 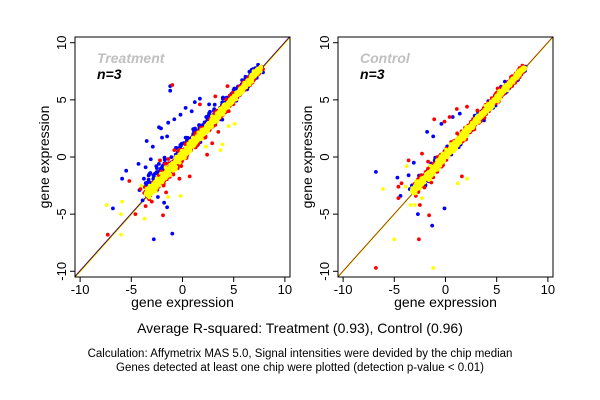 I want to click on y-axis-label: gene expression, so click(x=44, y=157).